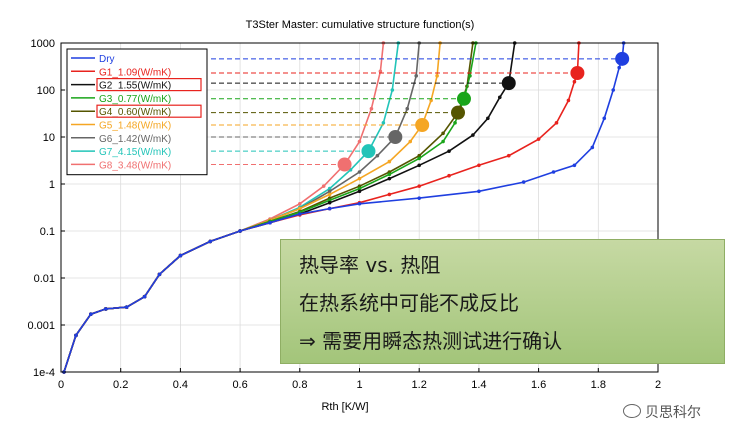 Image resolution: width=740 pixels, height=434 pixels. What do you see at coordinates (135, 86) in the screenshot?
I see `legend-entry: G2_1.55(W/mK)` at bounding box center [135, 86].